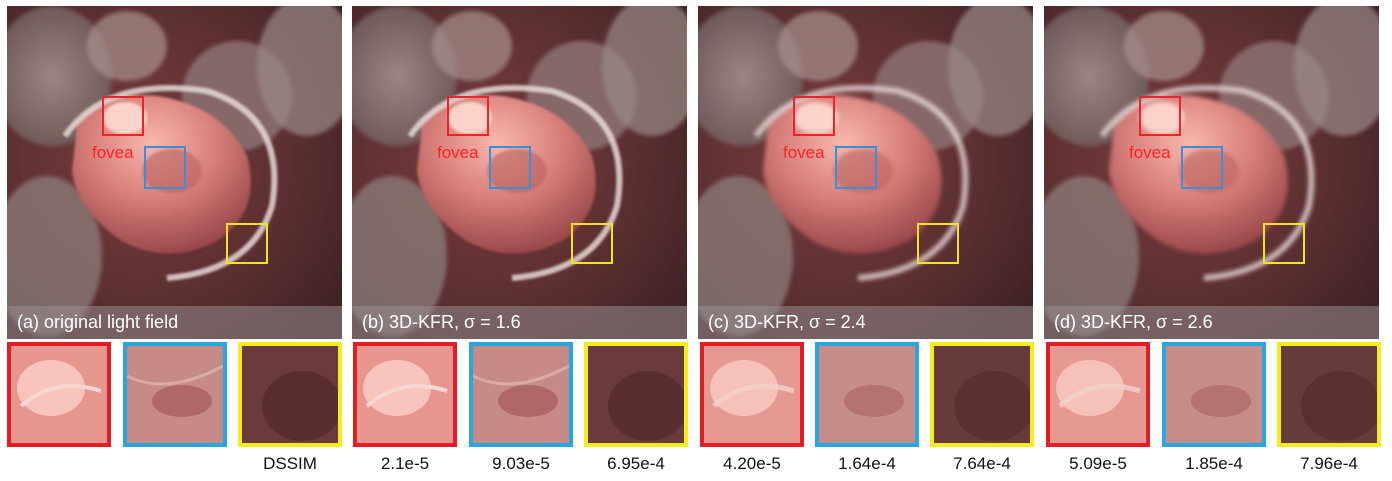  I want to click on dssim-value: 7.96e-4, so click(1329, 463).